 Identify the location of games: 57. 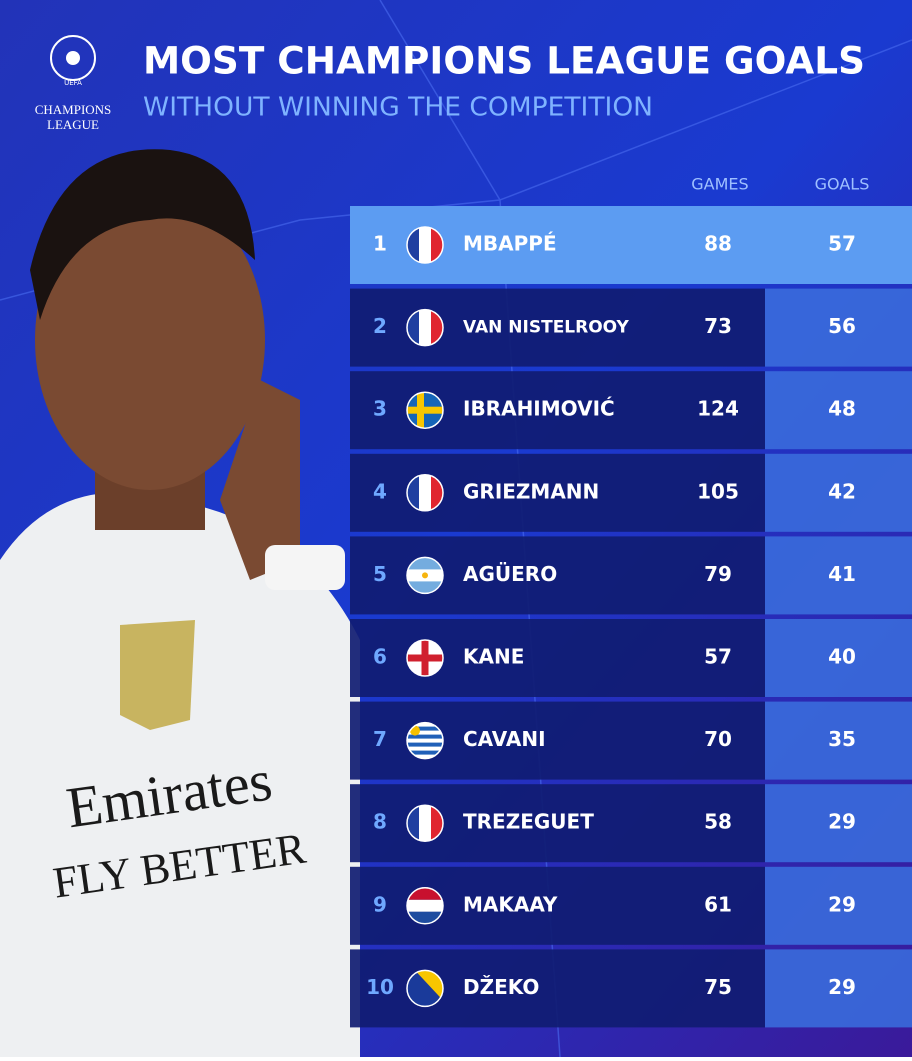
(718, 657).